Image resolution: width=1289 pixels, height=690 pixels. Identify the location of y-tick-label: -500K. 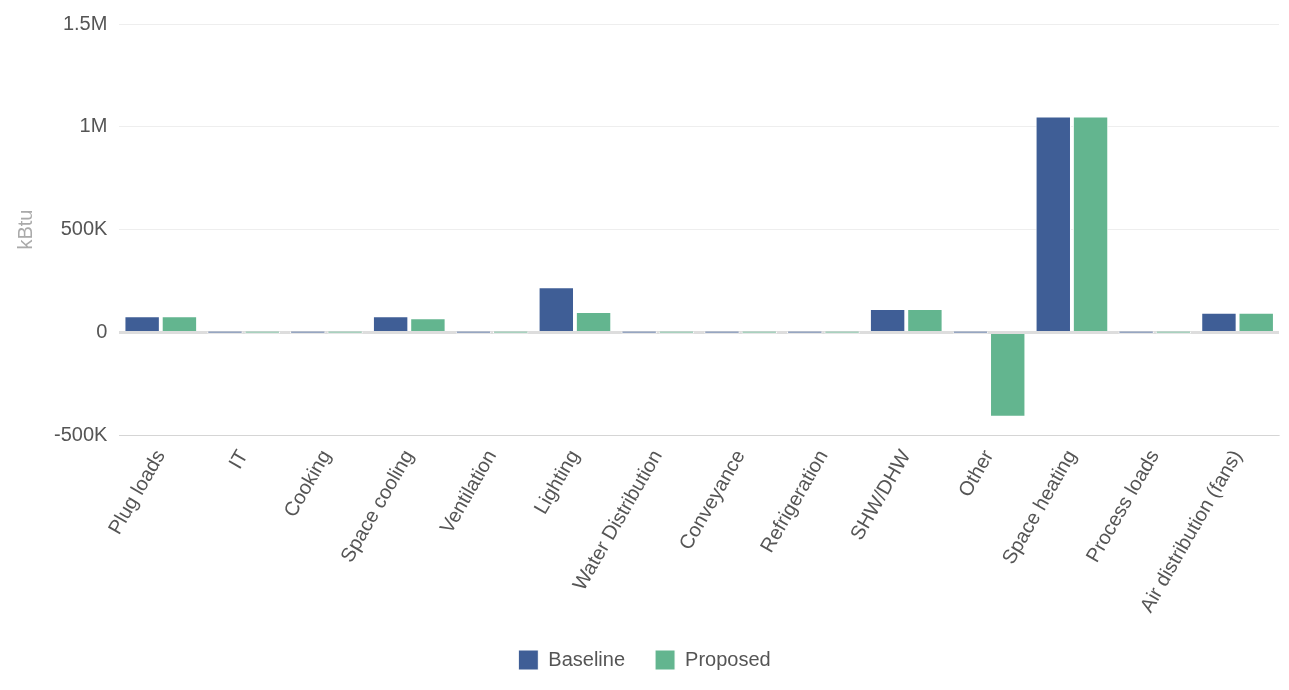
(81, 433).